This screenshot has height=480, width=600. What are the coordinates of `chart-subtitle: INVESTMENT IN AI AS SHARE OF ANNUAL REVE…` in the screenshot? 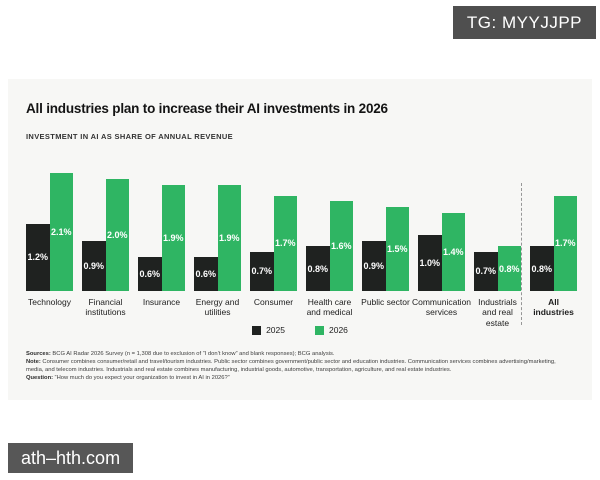 It's located at (130, 136).